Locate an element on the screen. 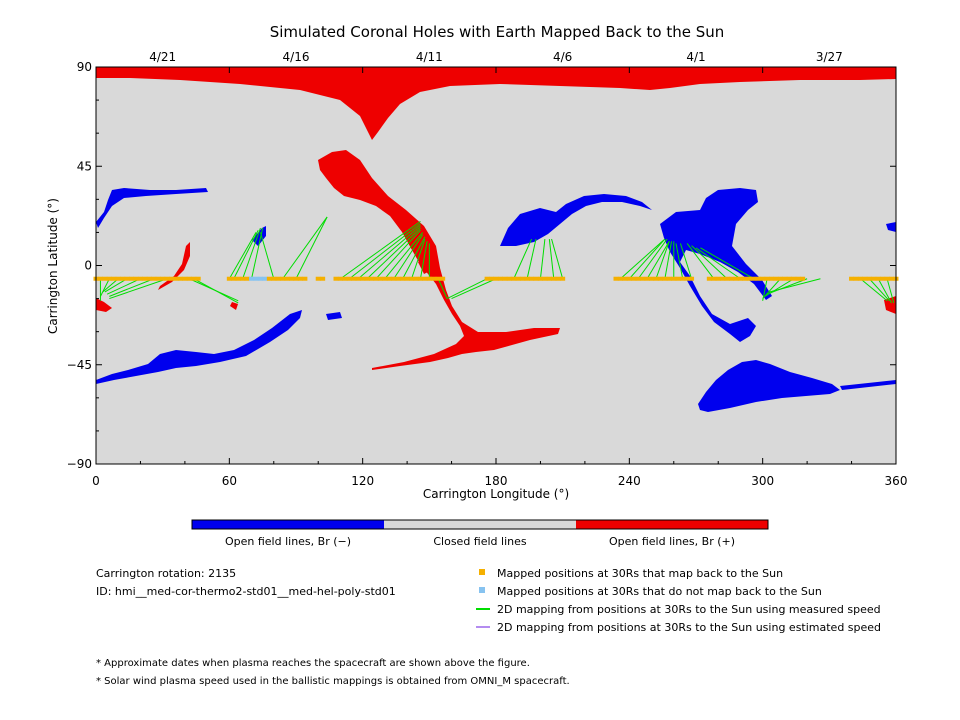 The image size is (960, 720). positive-spot-d is located at coordinates (425, 266).